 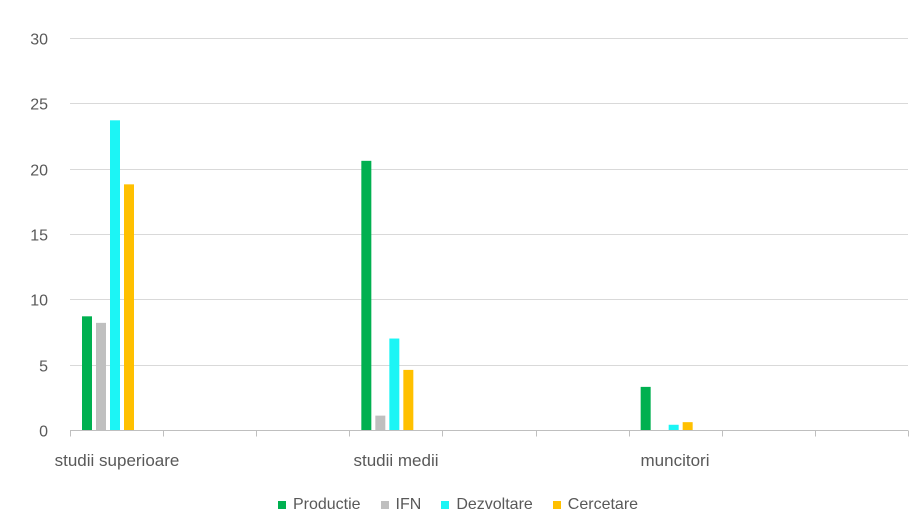 I want to click on x-axis, so click(x=489, y=433).